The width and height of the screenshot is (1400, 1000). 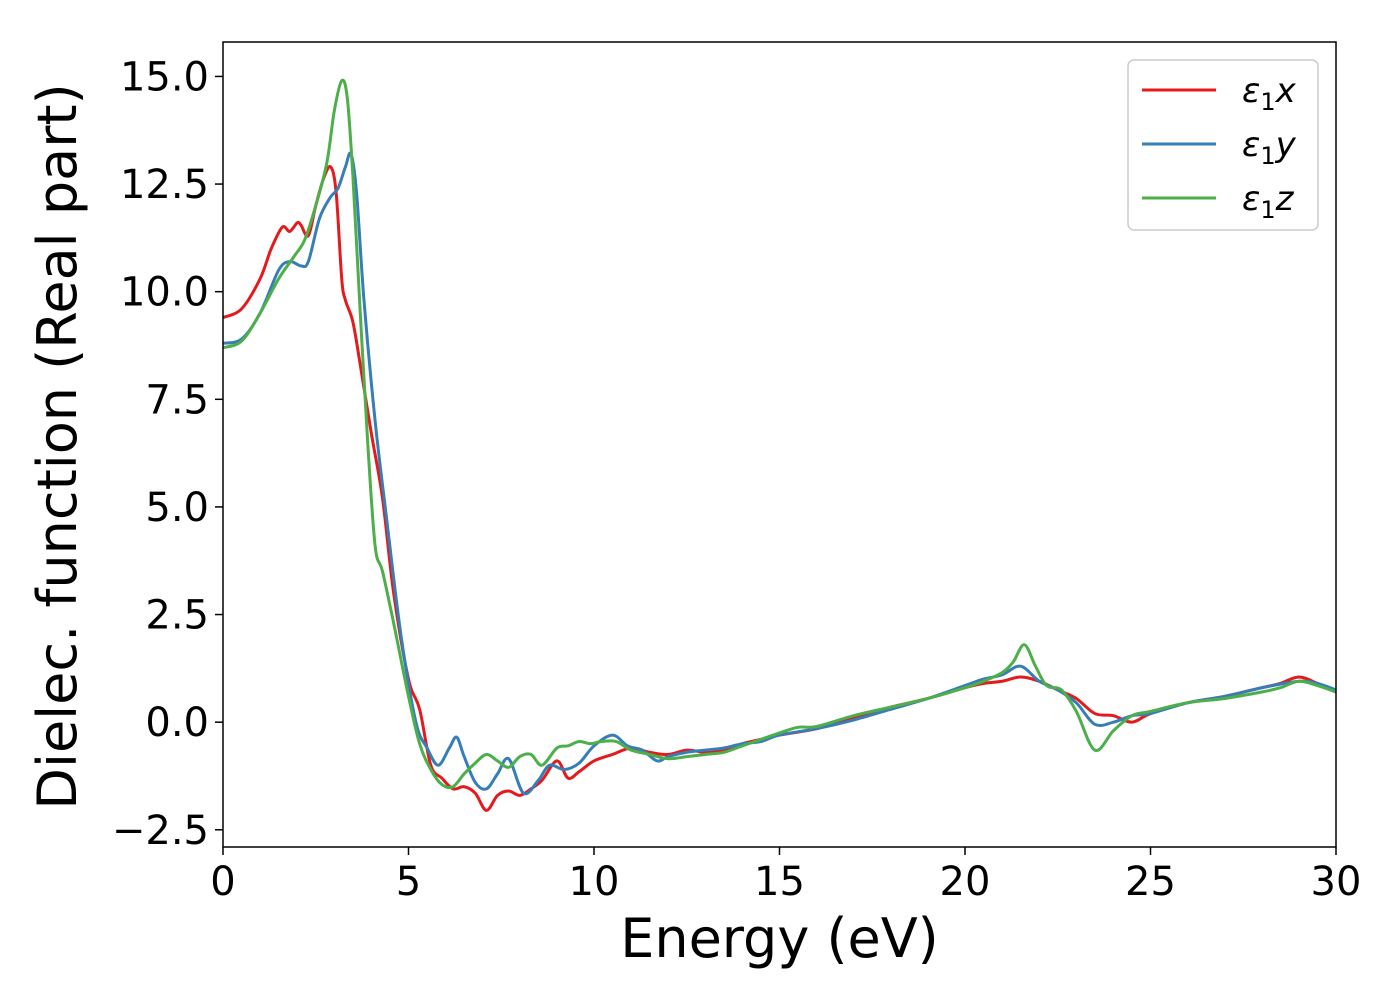 What do you see at coordinates (164, 185) in the screenshot?
I see `y-tick-label: 12.5` at bounding box center [164, 185].